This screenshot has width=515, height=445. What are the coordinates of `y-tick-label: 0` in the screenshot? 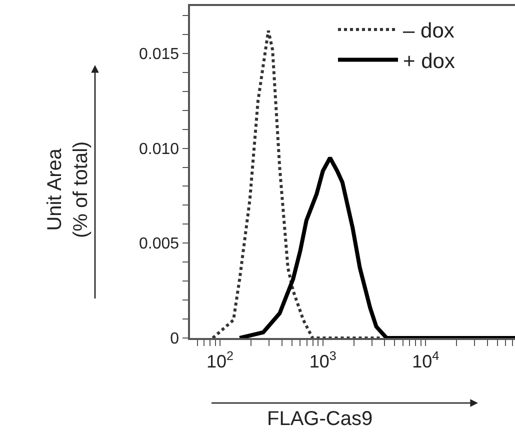 It's located at (175, 339).